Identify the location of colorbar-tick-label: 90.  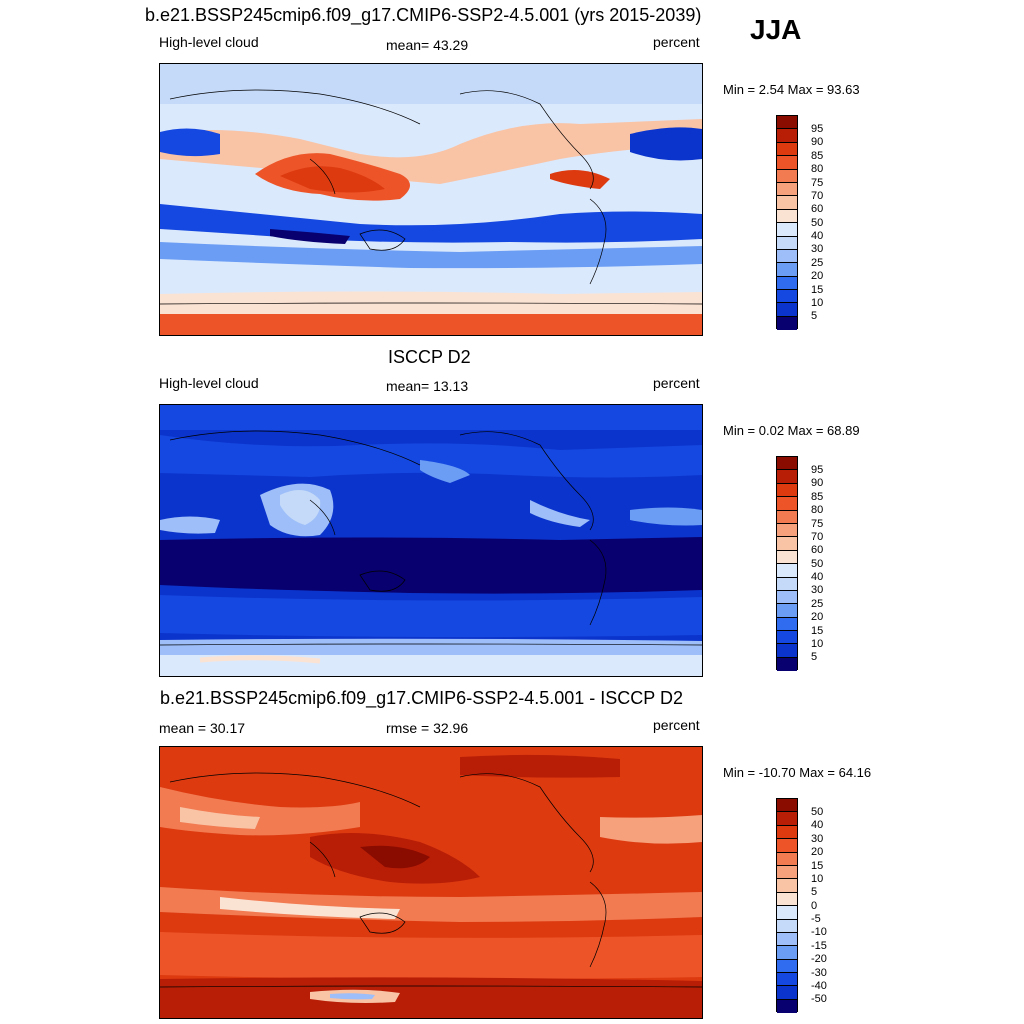
(817, 483).